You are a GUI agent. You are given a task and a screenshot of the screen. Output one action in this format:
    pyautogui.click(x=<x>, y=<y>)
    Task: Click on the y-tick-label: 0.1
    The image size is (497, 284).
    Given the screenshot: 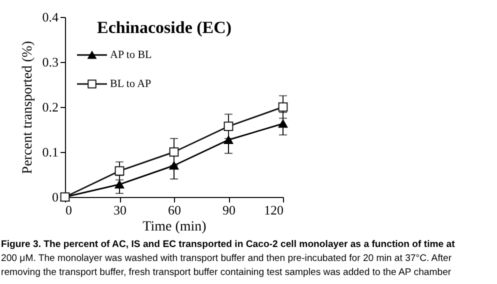 What is the action you would take?
    pyautogui.click(x=50, y=152)
    